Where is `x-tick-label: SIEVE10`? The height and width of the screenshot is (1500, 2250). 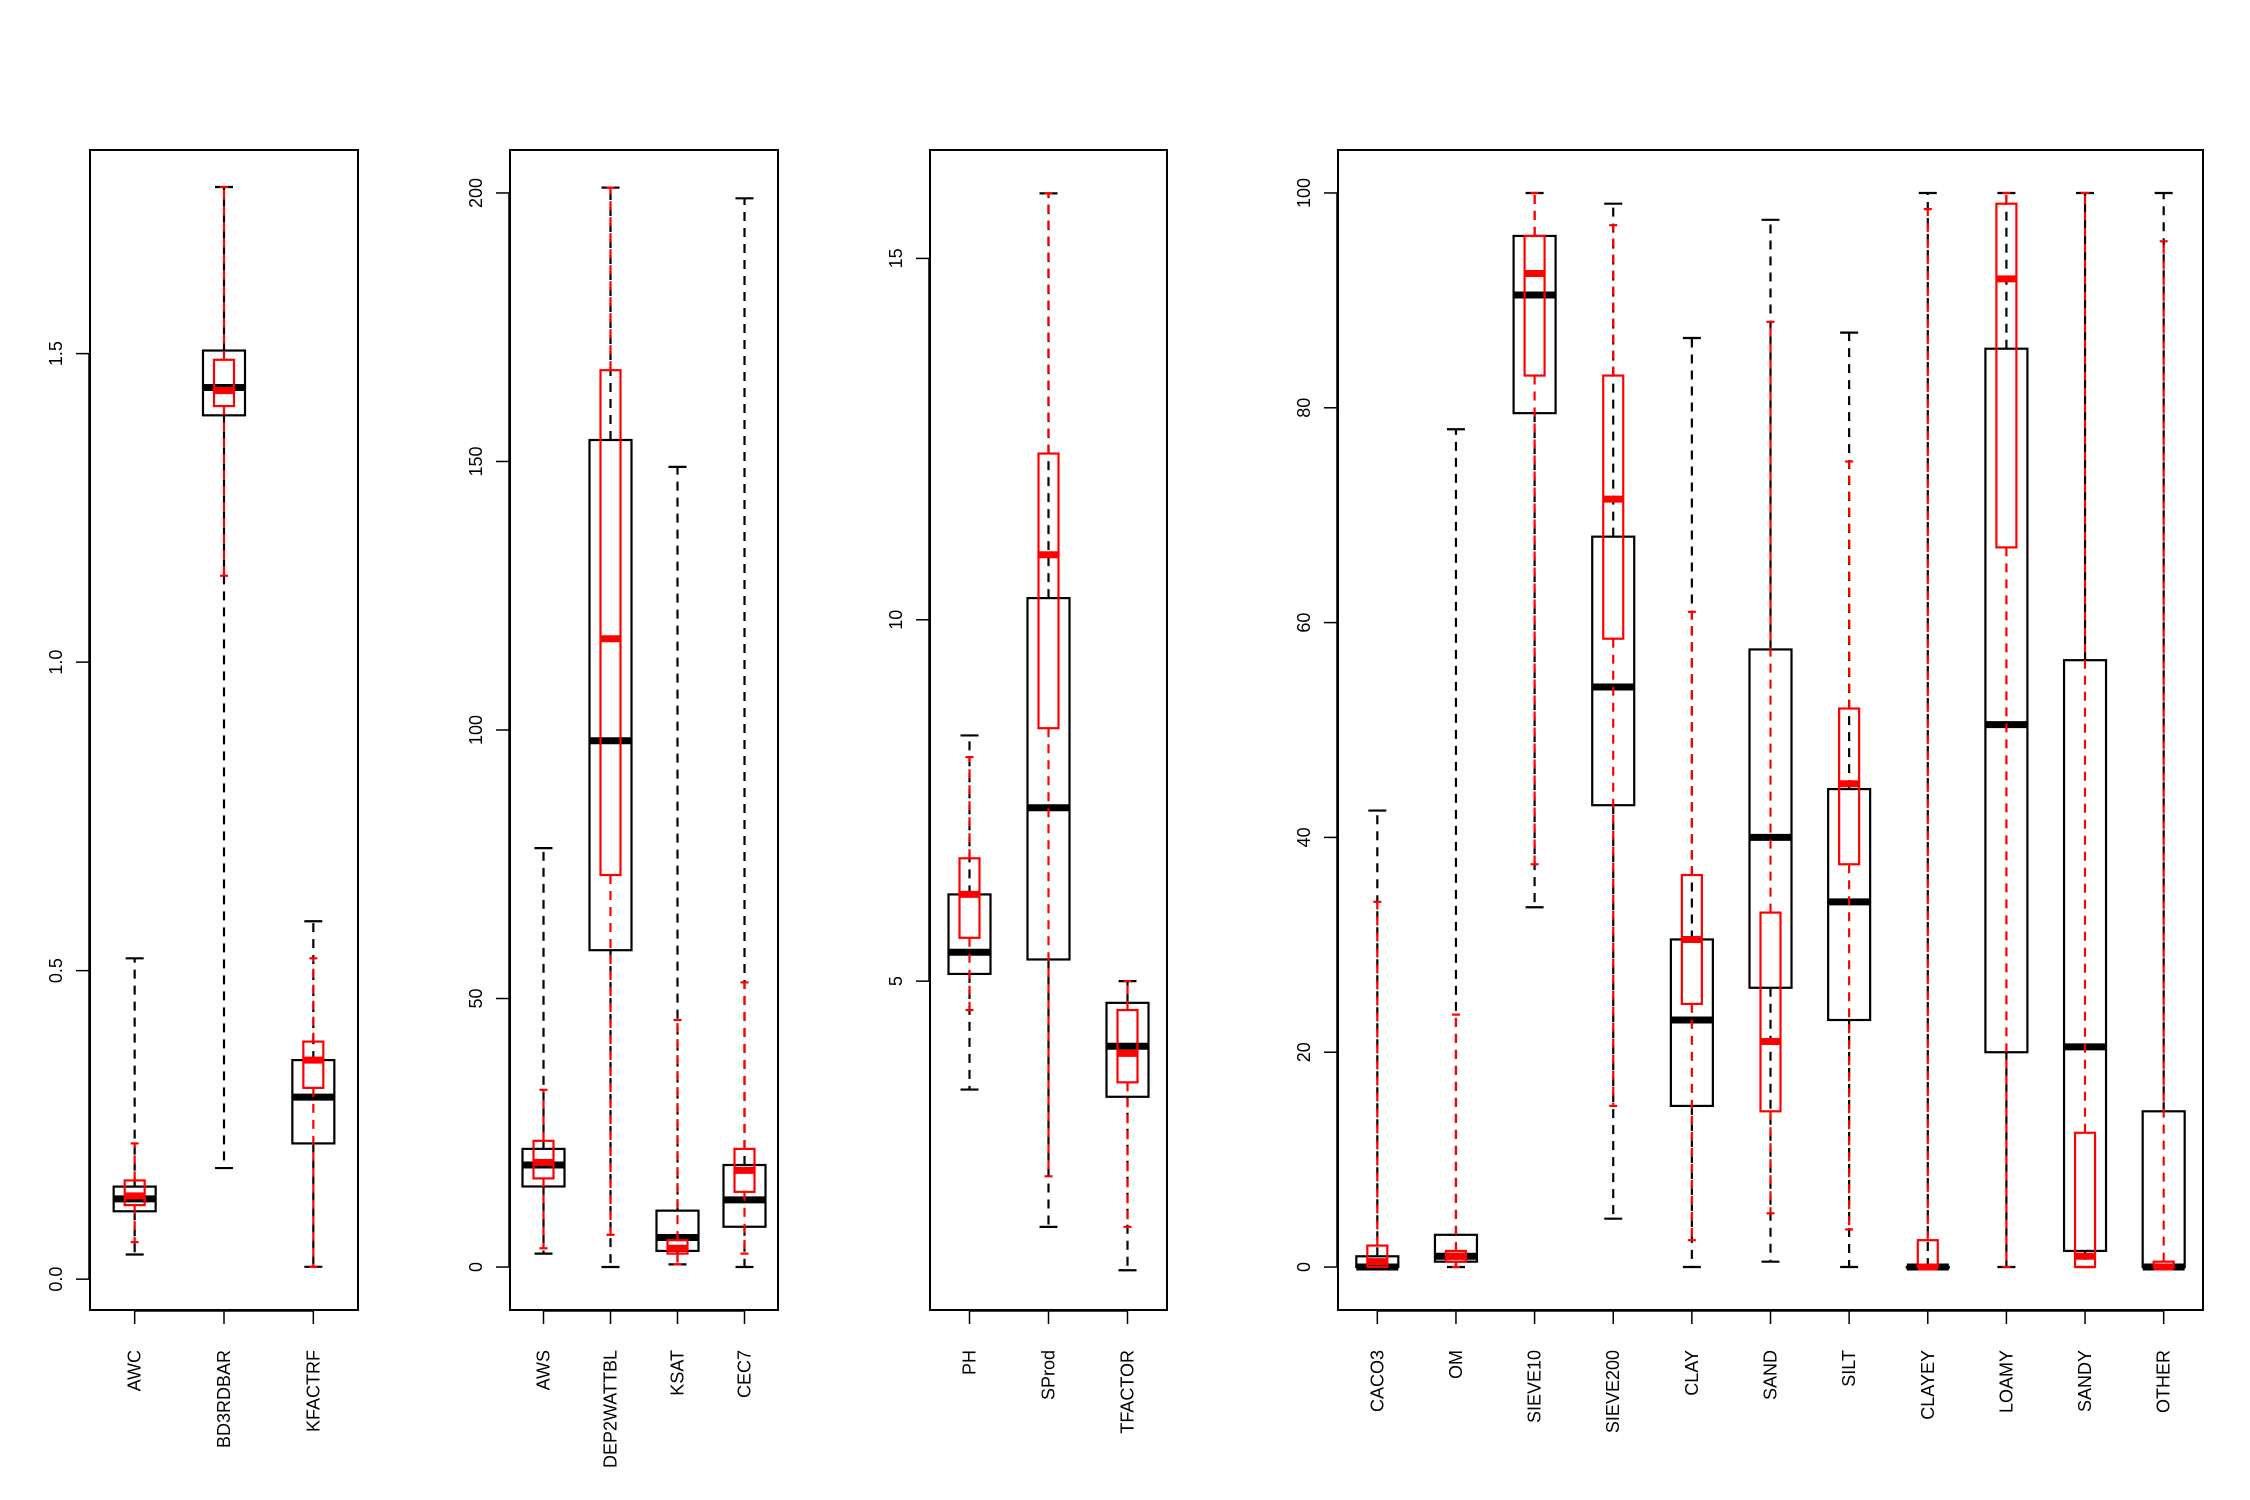
x-tick-label: SIEVE10 is located at coordinates (1535, 1386).